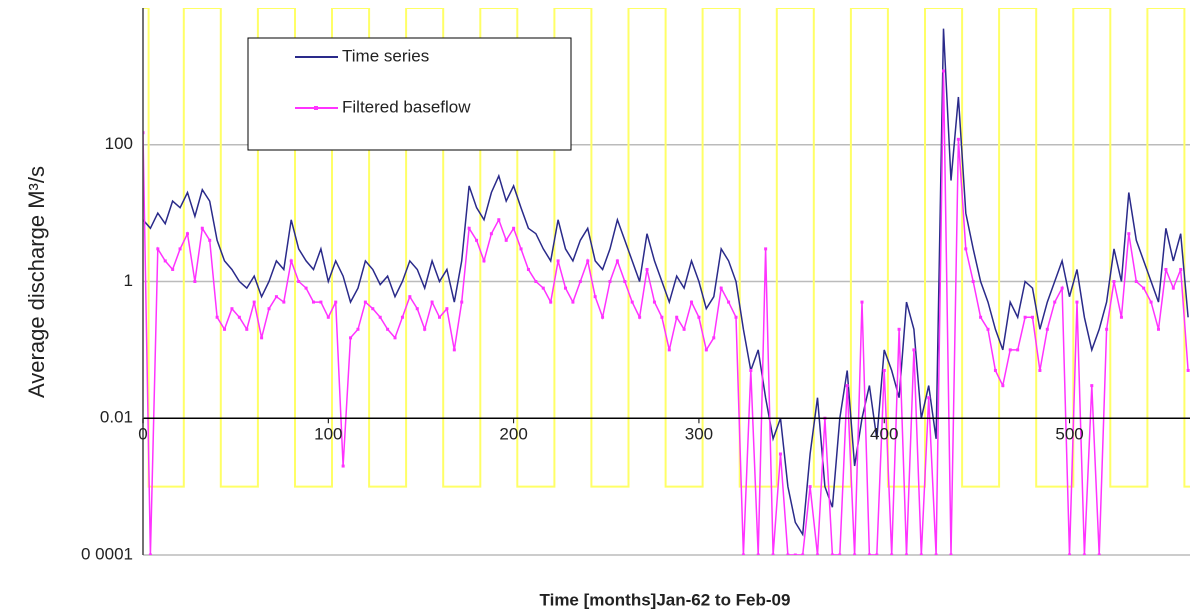  I want to click on y-tick-label: 1, so click(128, 280).